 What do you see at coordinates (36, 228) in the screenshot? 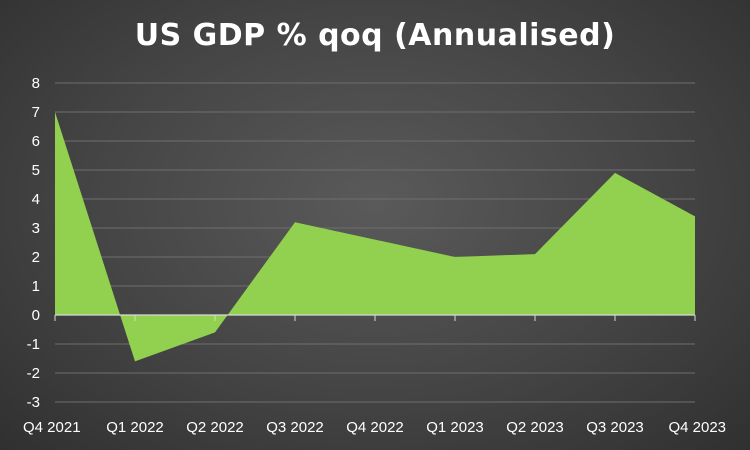
I see `y-tick-label: 3` at bounding box center [36, 228].